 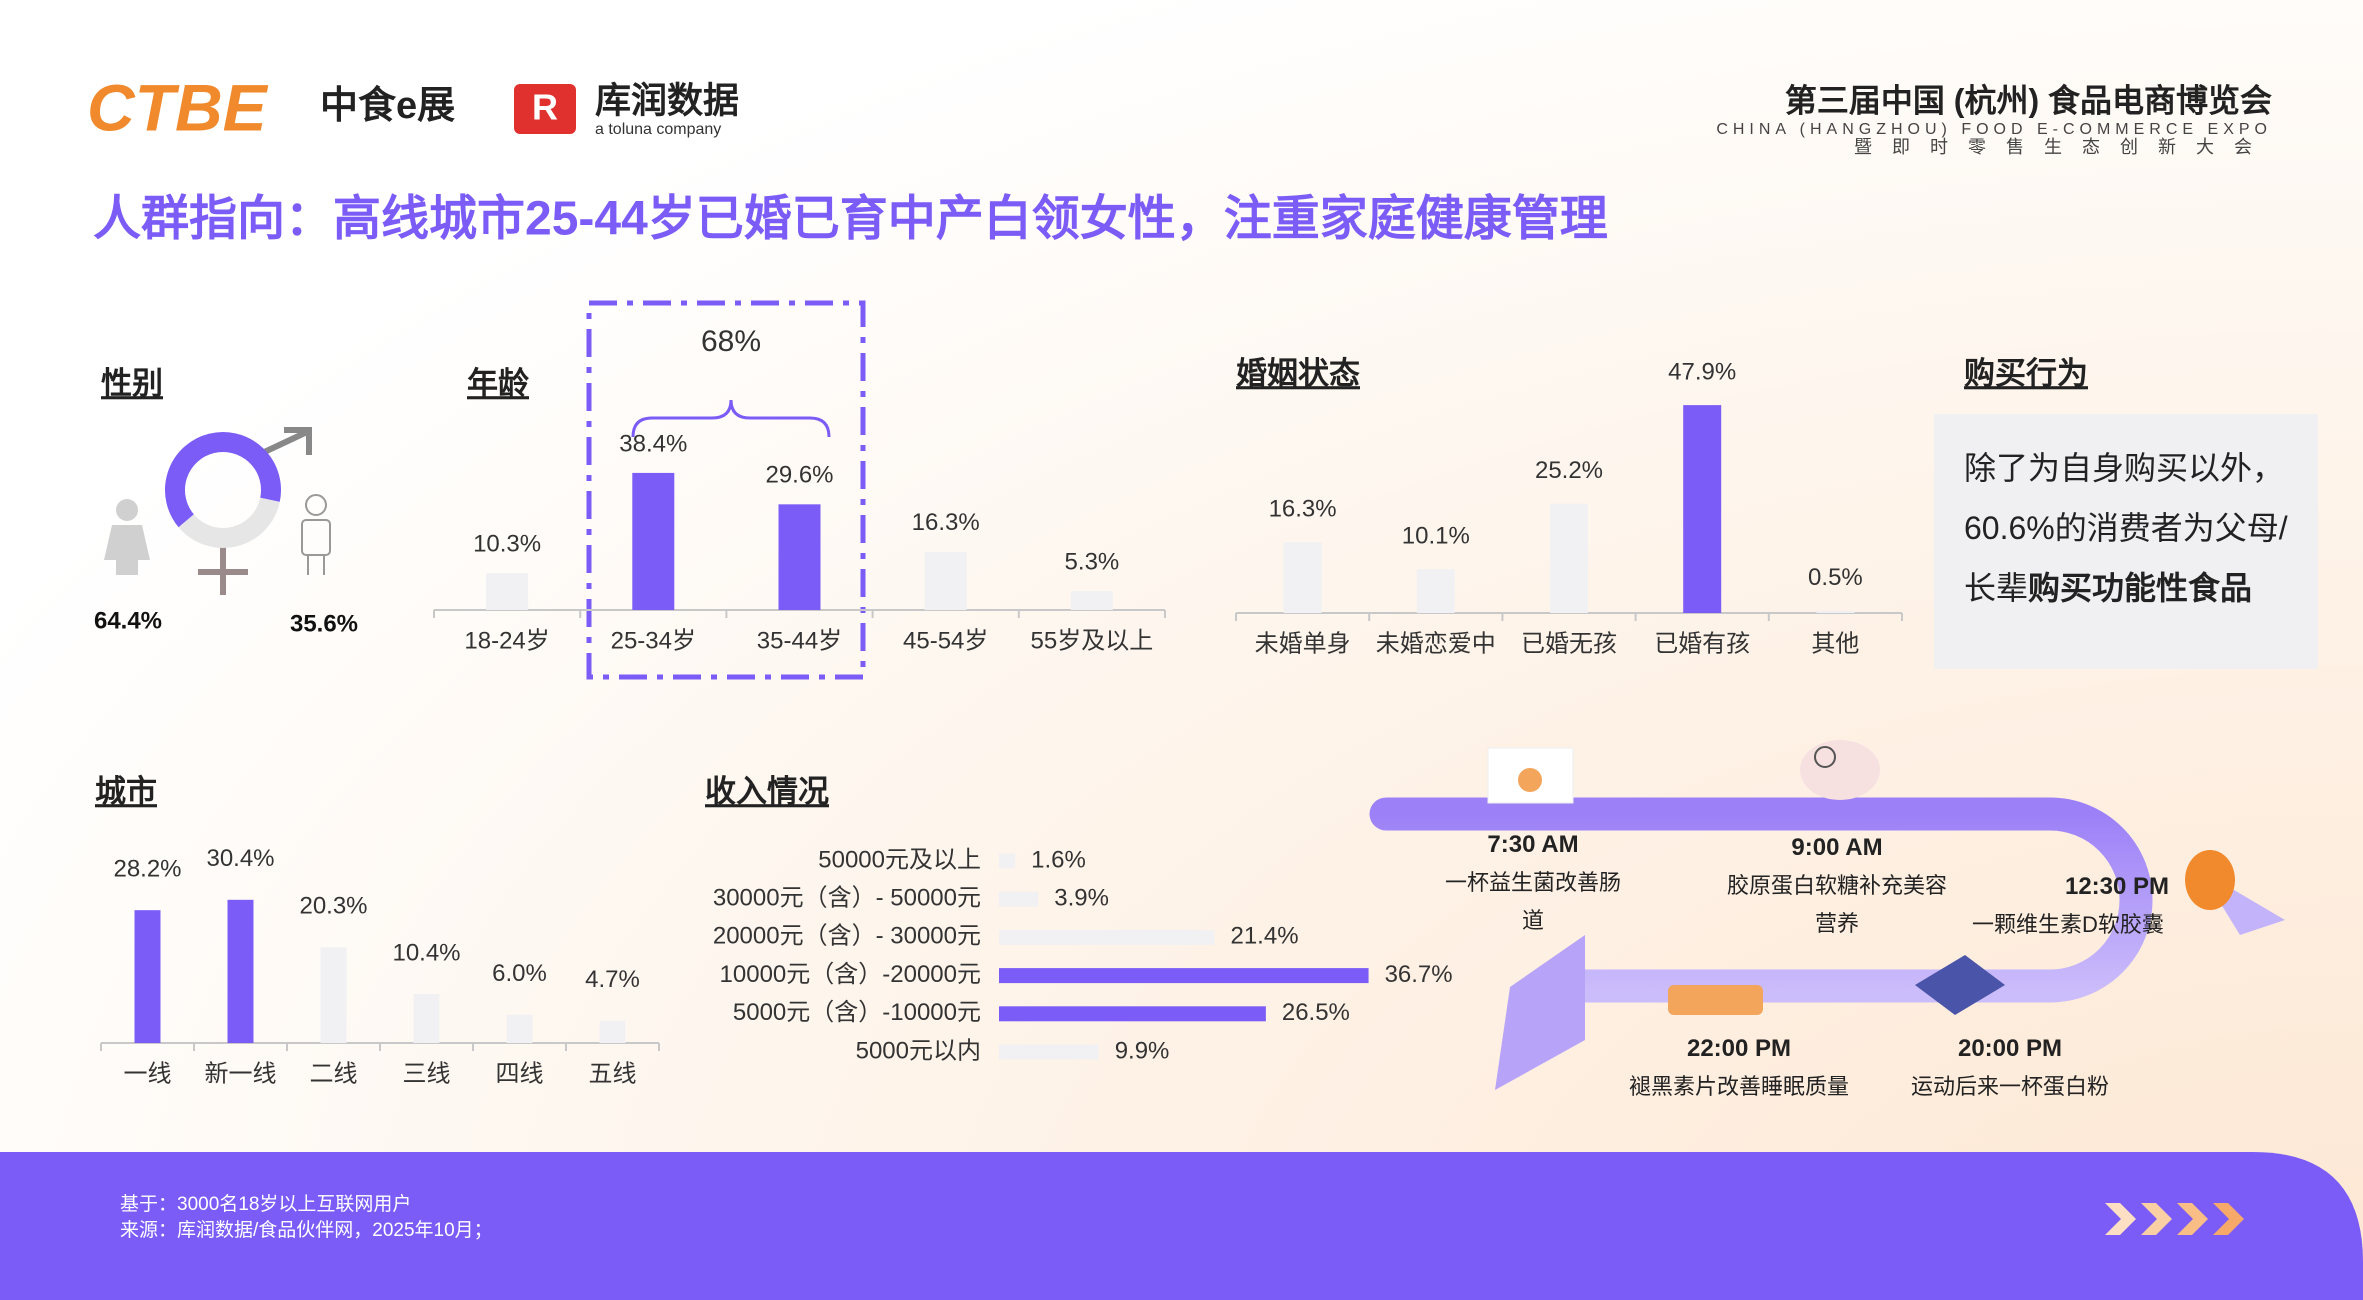 I want to click on chart-title: 城市, so click(x=126, y=791).